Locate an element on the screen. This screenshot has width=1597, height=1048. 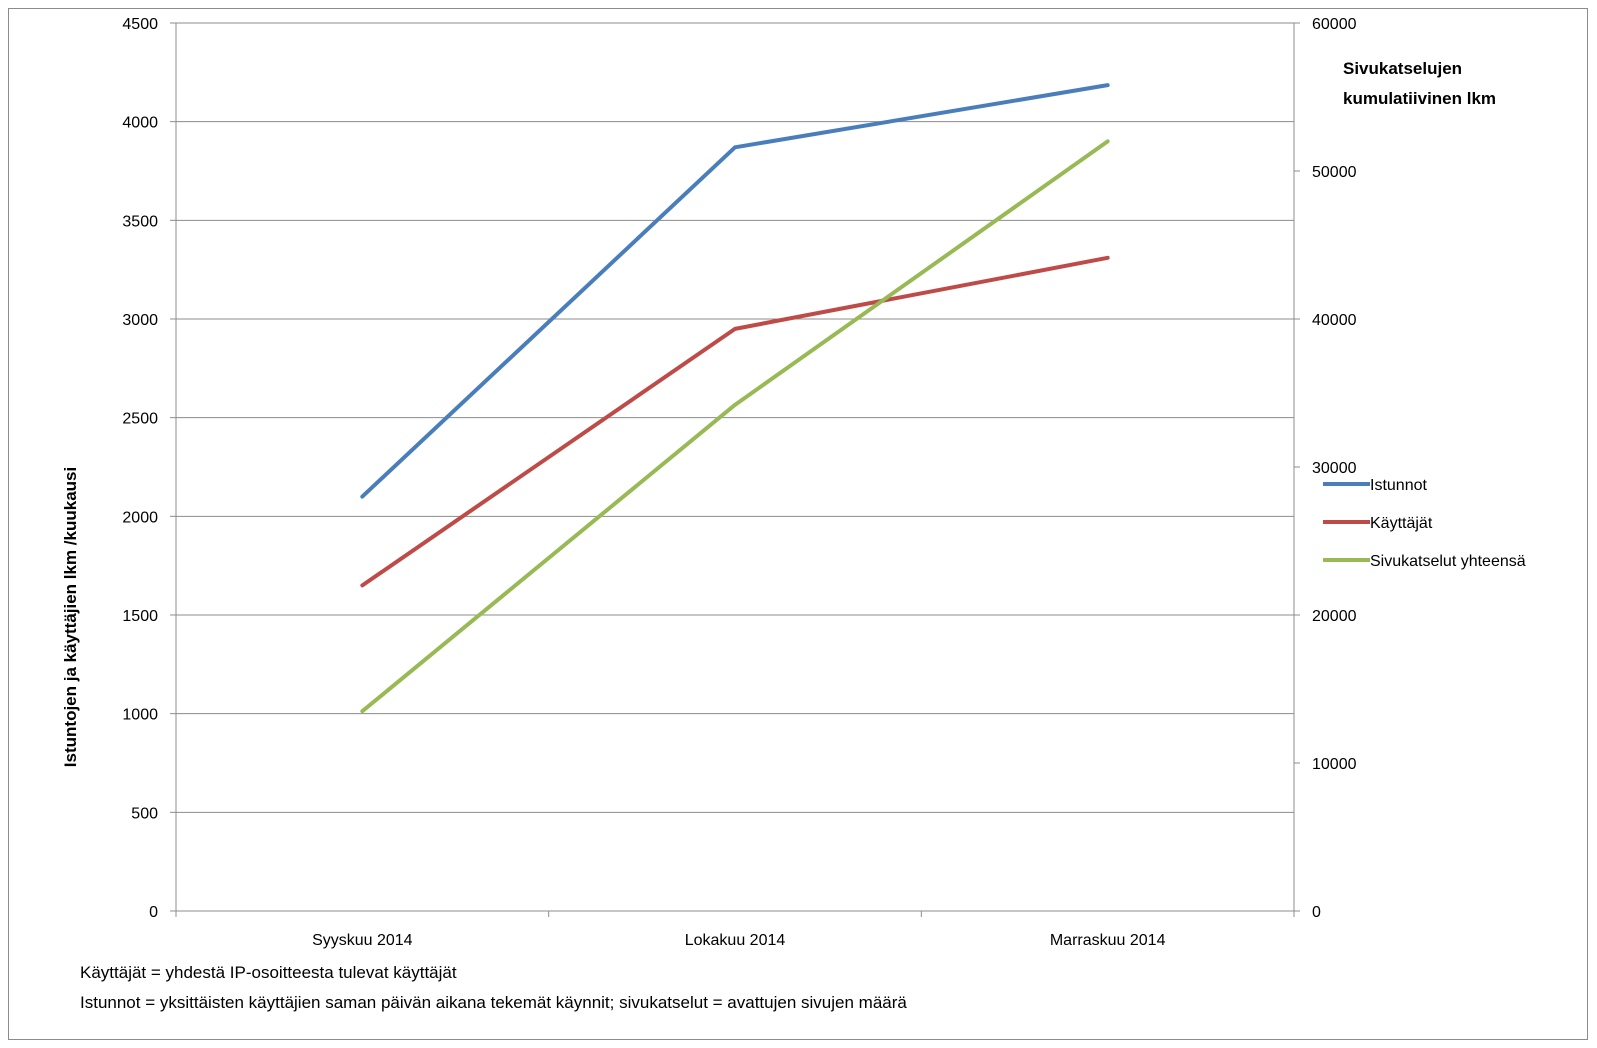
left-tick-label-2000: 2000 is located at coordinates (140, 517).